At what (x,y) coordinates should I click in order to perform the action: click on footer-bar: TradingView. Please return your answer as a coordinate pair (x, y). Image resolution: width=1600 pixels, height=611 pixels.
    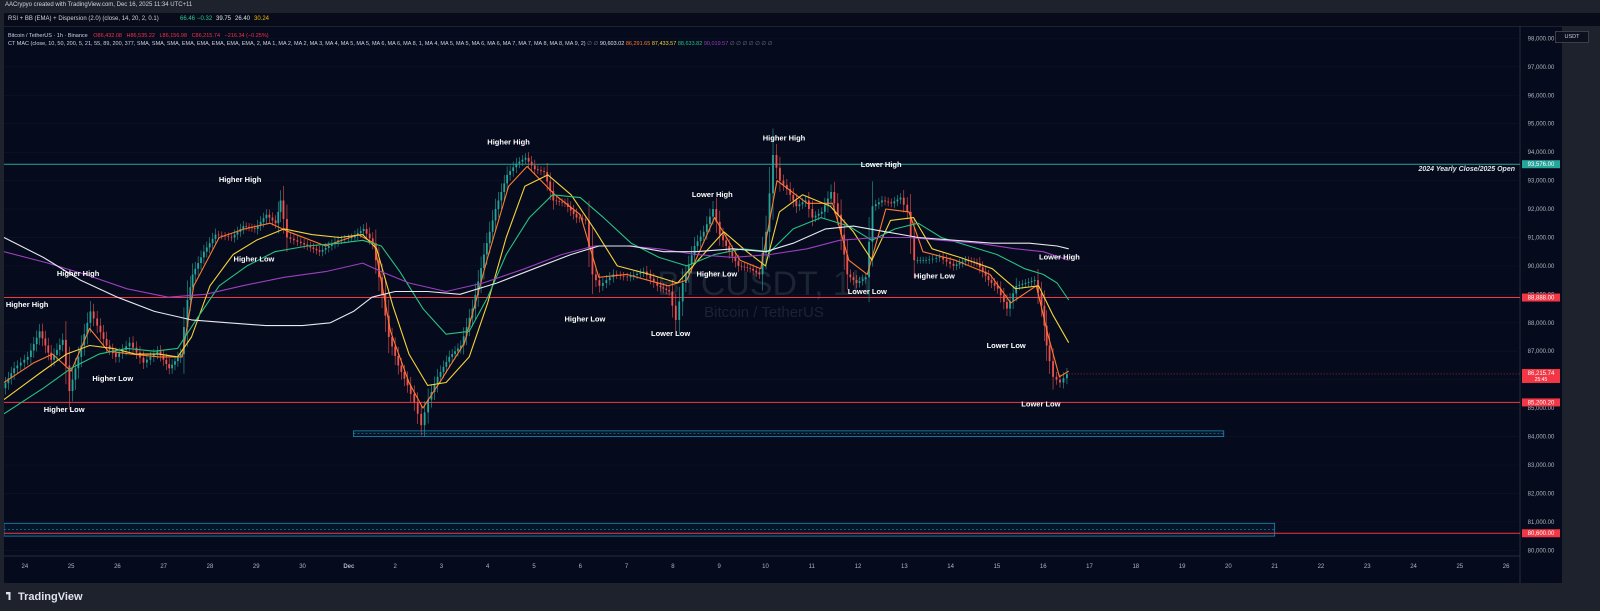
    Looking at the image, I should click on (800, 597).